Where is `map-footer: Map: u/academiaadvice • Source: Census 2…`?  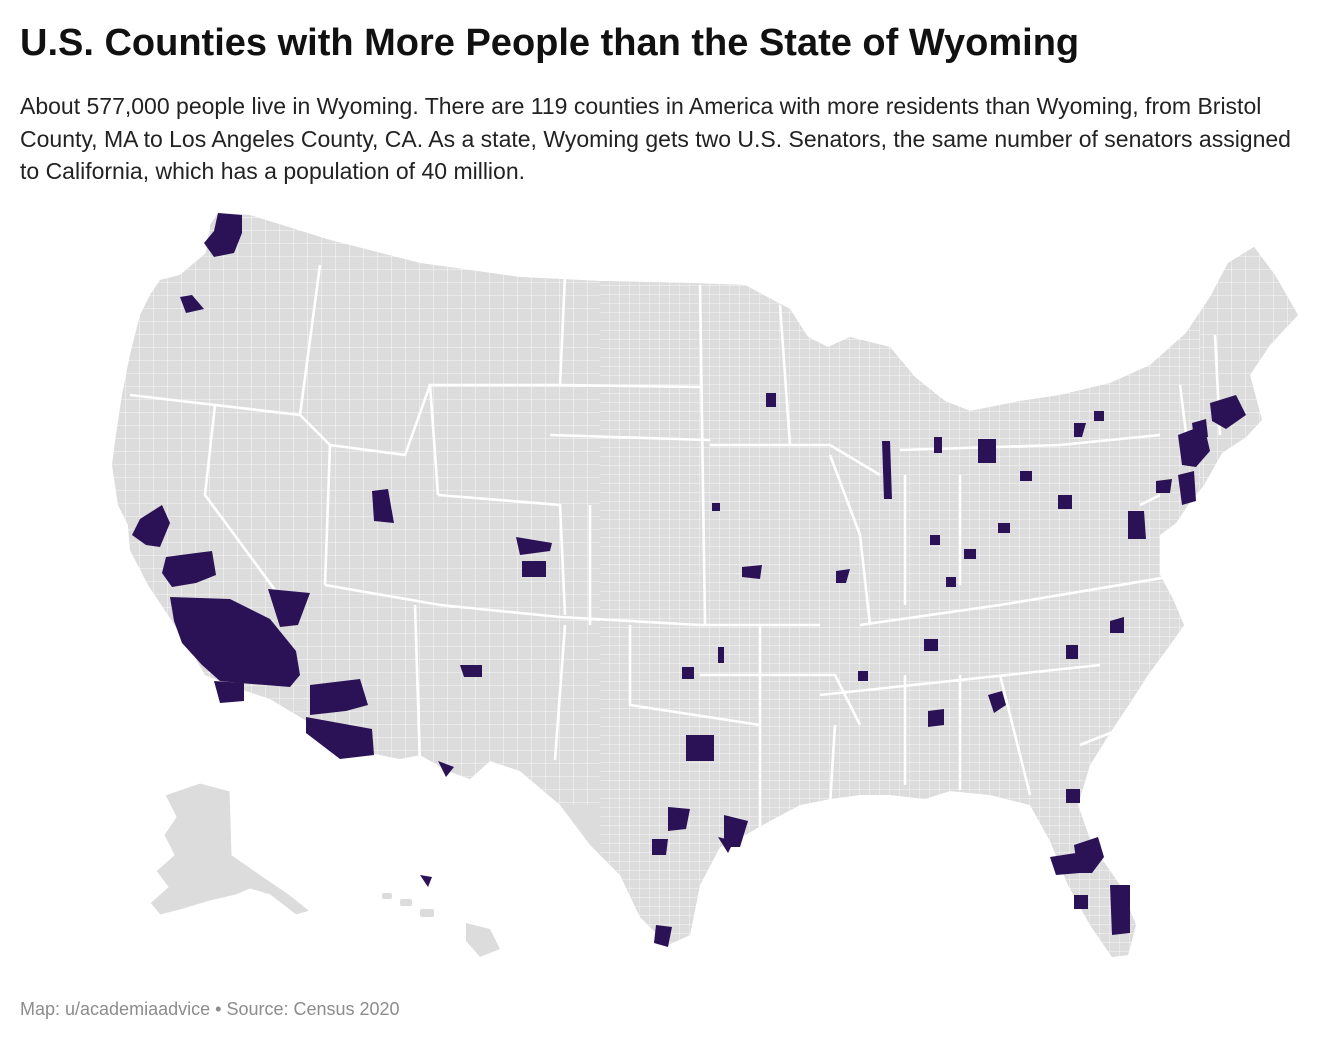
map-footer: Map: u/academiaadvice • Source: Census 2… is located at coordinates (210, 1009).